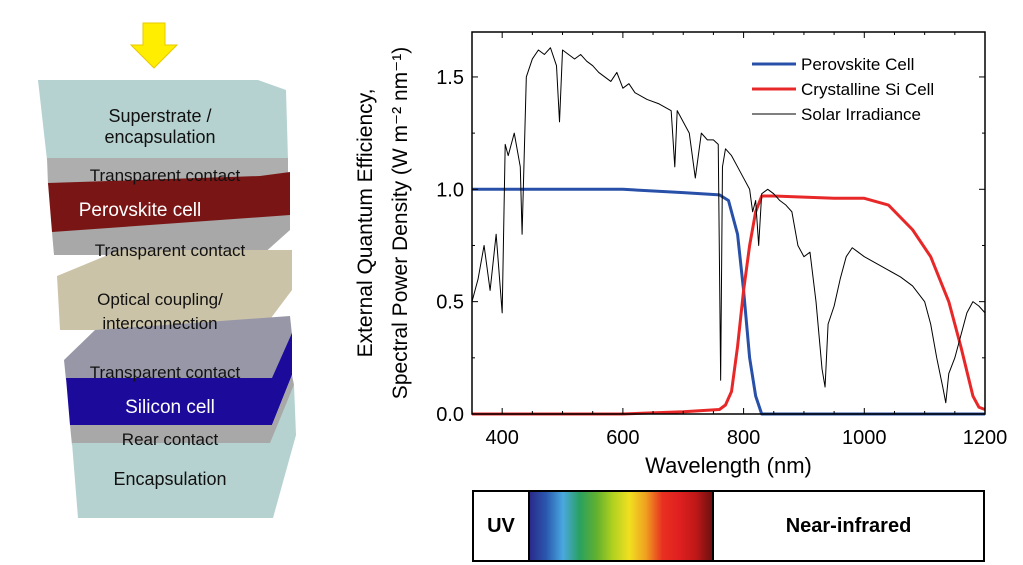 The width and height of the screenshot is (1023, 565). Describe the element at coordinates (847, 526) in the screenshot. I see `near-infrared-label: Near-infrared` at that location.